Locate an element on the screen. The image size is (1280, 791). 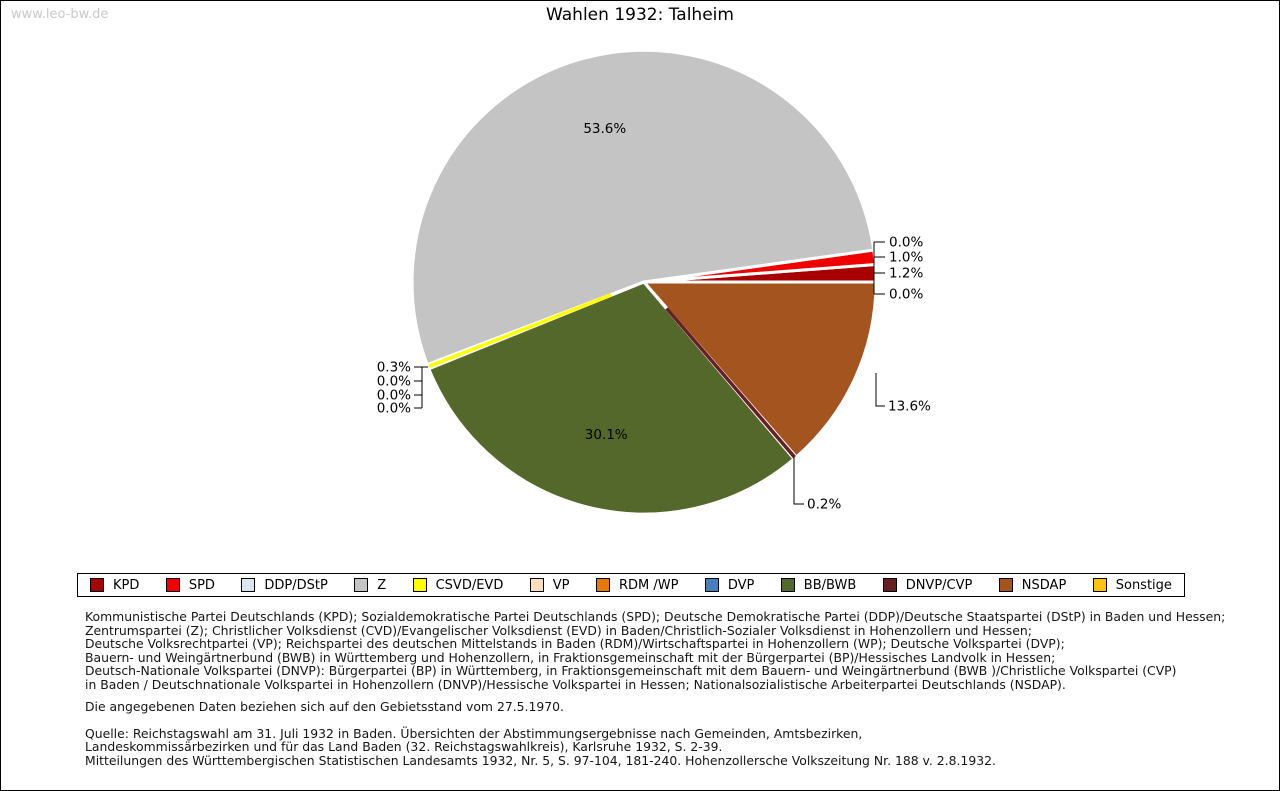
legend-label: DNVP/CVP is located at coordinates (939, 585).